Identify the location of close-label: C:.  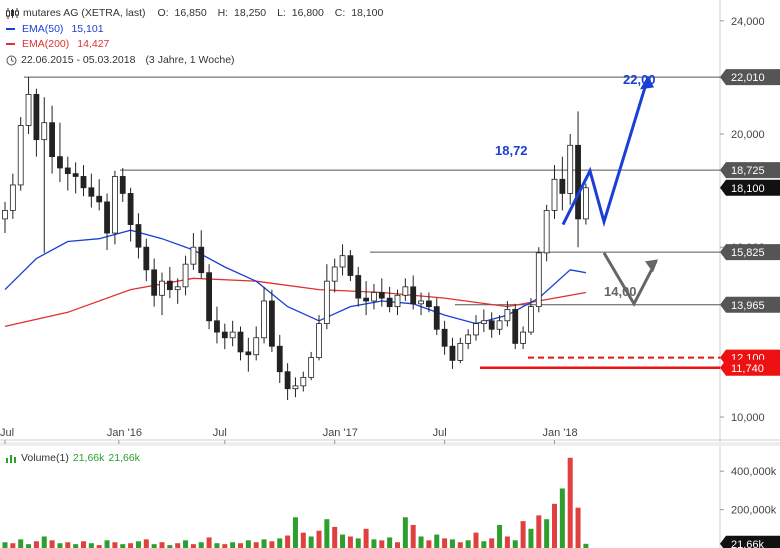
(340, 13).